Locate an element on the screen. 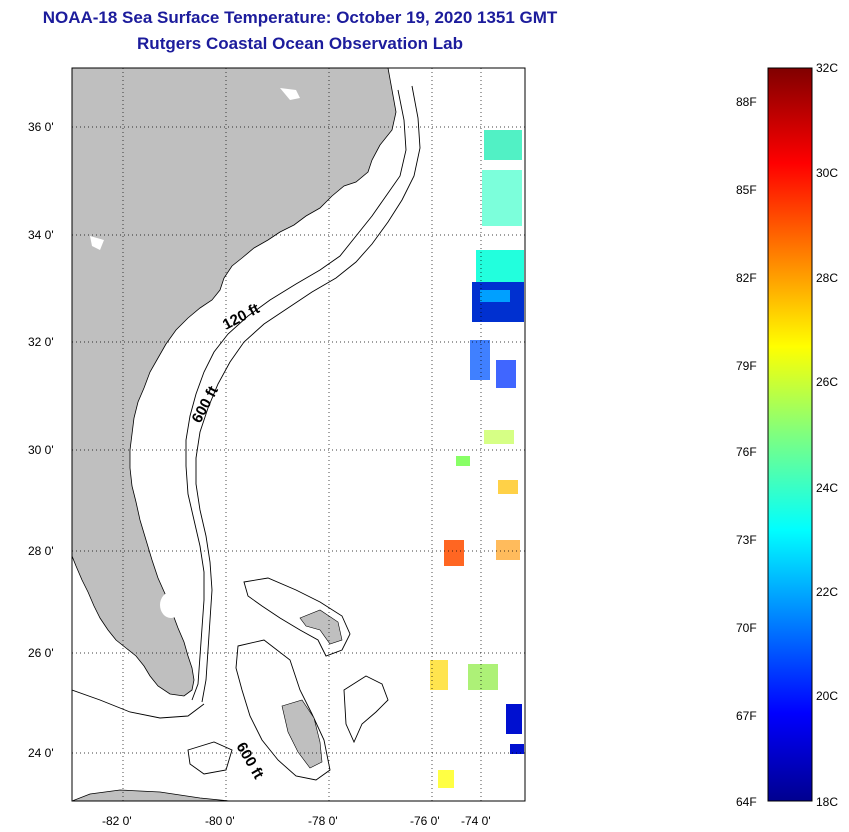 This screenshot has width=849, height=832. grand-bahama-island is located at coordinates (321, 627).